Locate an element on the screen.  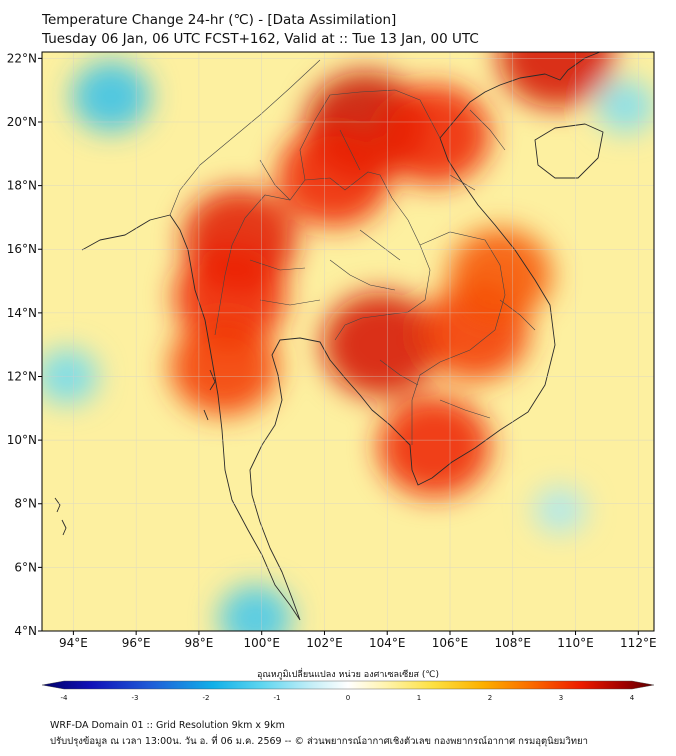
andaman-islands is located at coordinates (135, 452).